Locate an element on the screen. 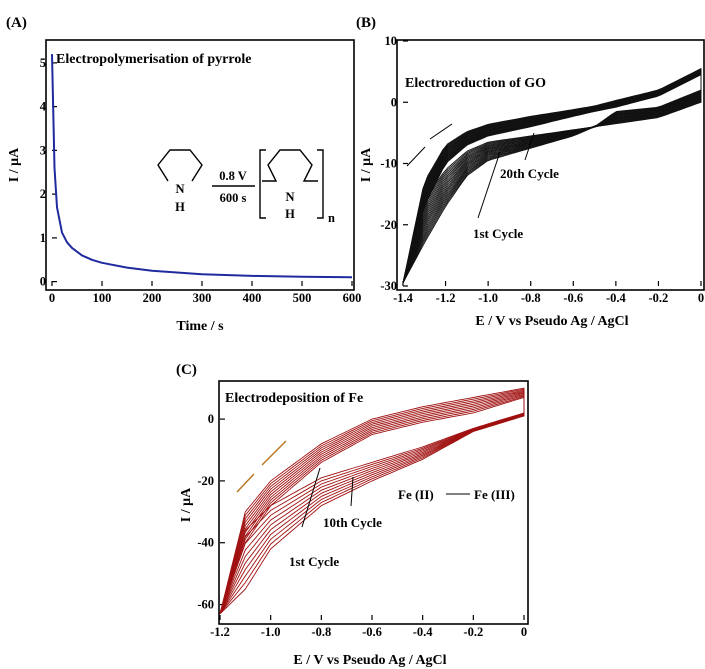 Image resolution: width=705 pixels, height=669 pixels. panel-b-xtick-label: -0.6 is located at coordinates (573, 298).